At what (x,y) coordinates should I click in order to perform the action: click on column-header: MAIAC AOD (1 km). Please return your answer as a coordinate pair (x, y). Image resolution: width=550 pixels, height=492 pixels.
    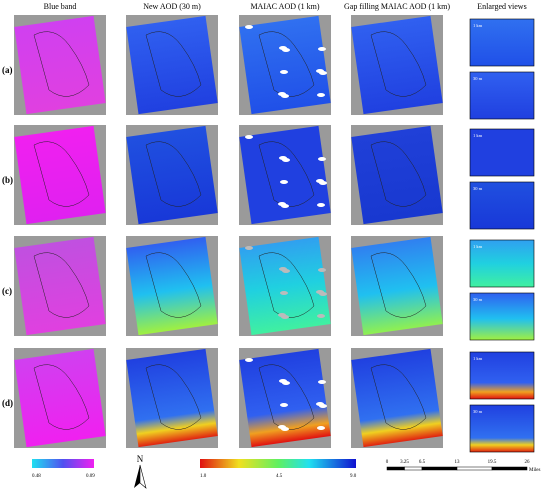
    Looking at the image, I should click on (284, 6).